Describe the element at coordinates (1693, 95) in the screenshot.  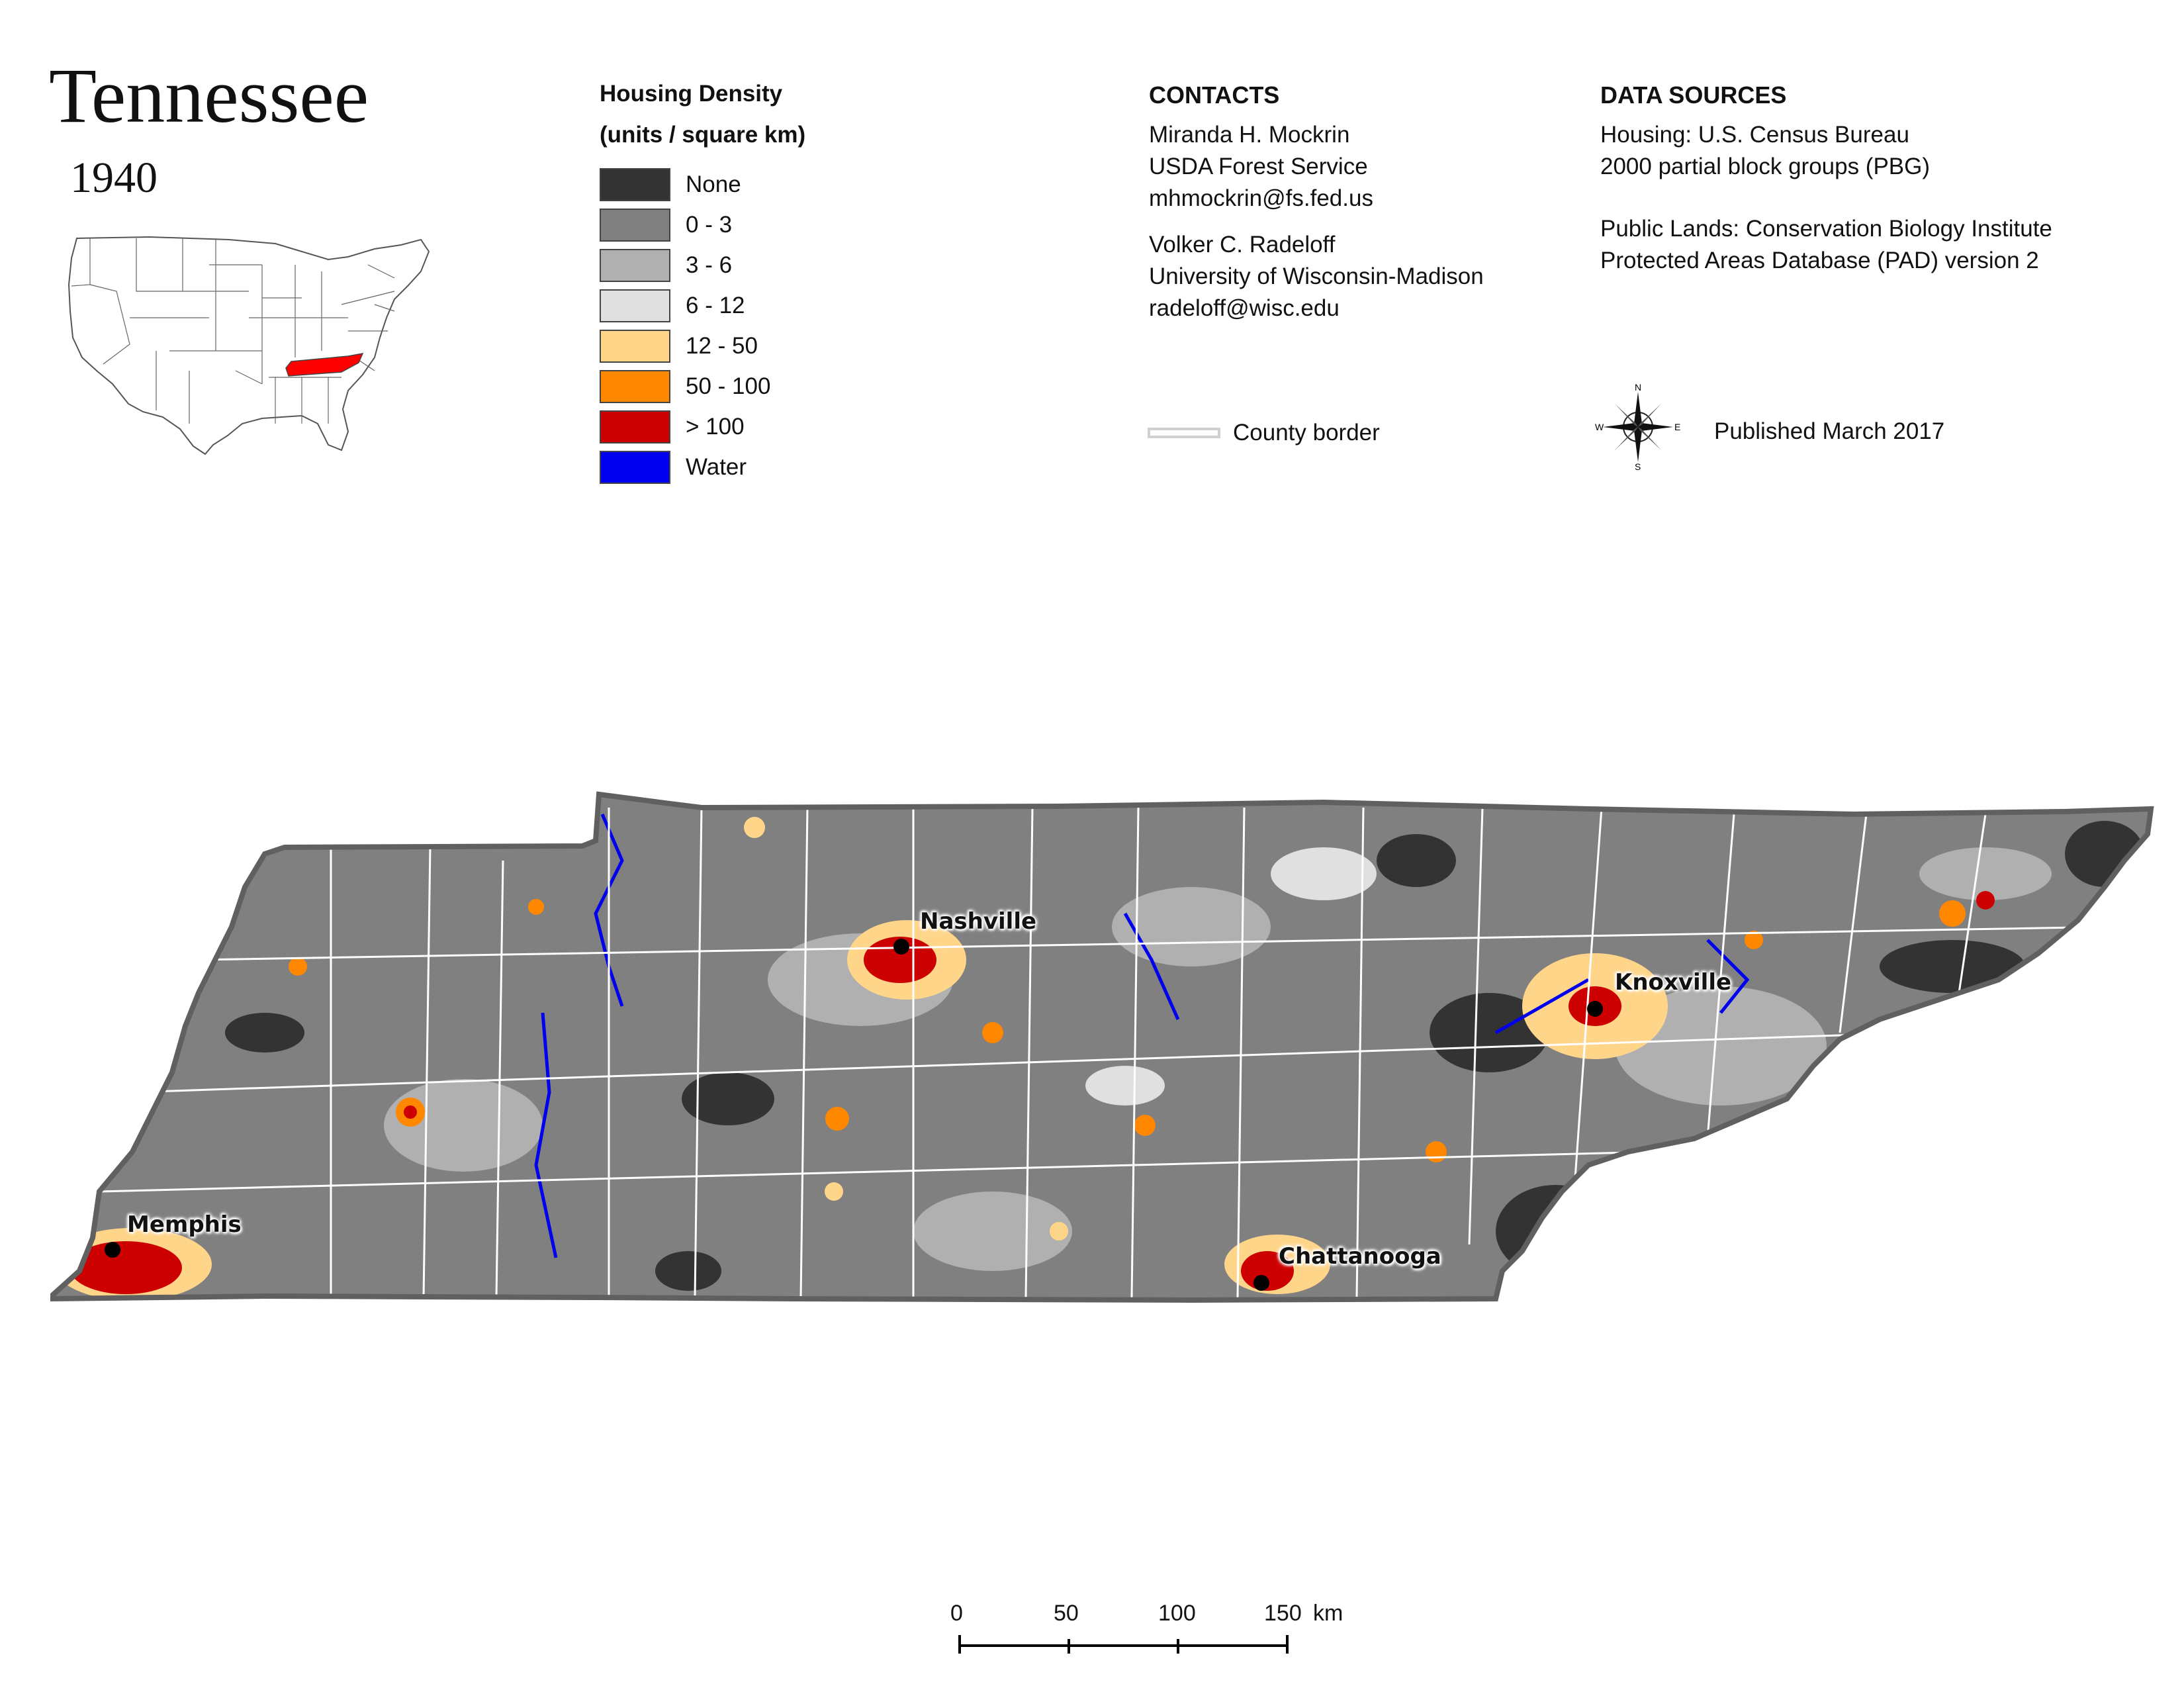
I see `data-sources-heading: DATA SOURCES` at that location.